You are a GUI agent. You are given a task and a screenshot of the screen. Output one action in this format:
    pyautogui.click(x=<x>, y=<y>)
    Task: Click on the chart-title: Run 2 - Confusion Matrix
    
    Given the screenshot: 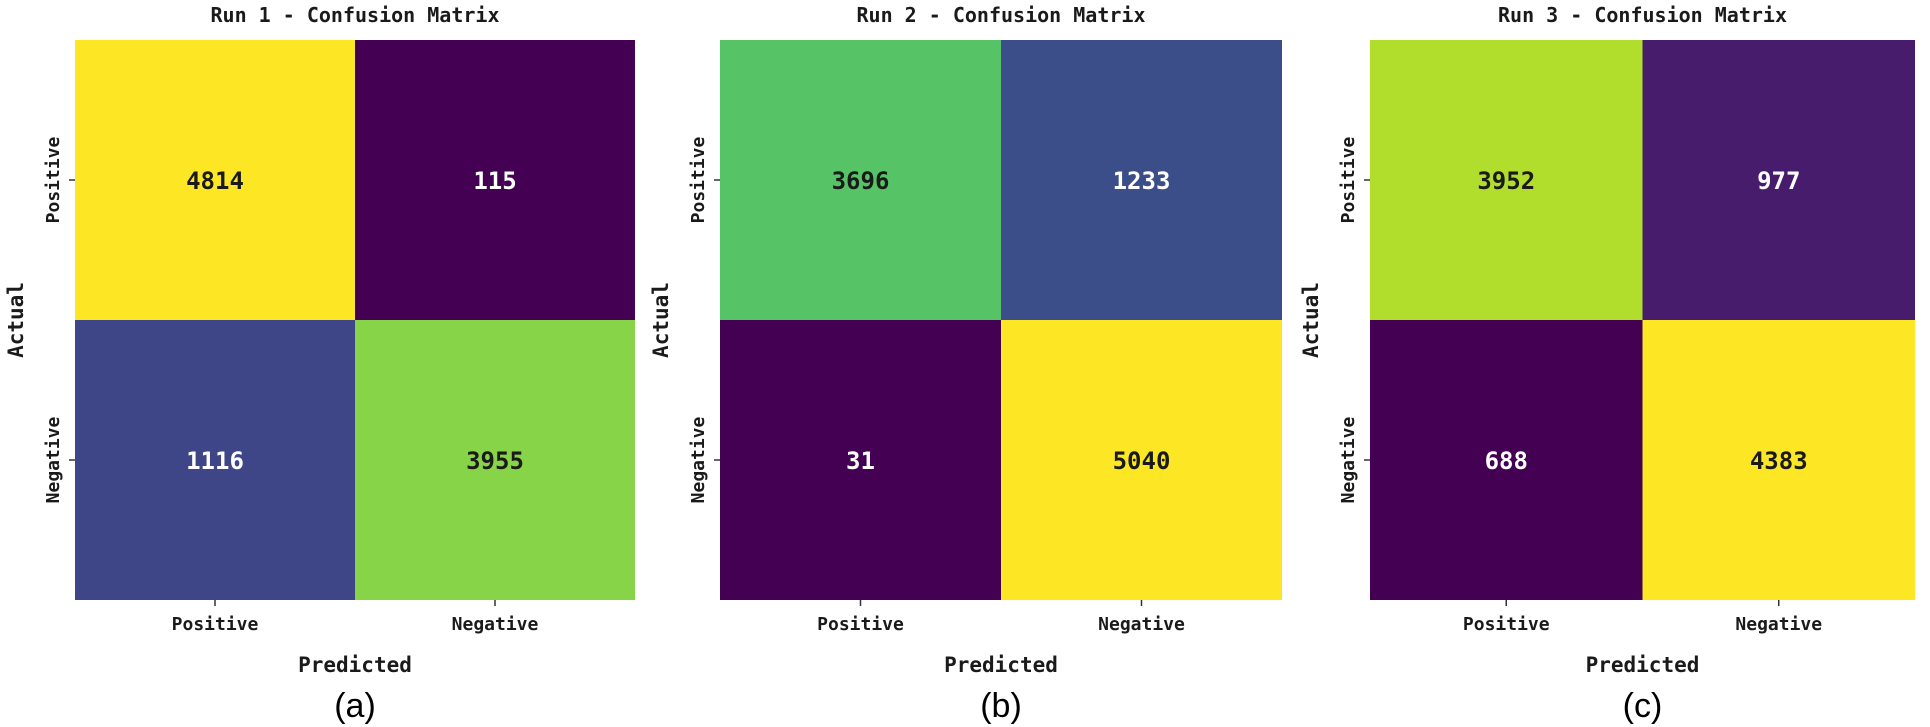 What is the action you would take?
    pyautogui.click(x=1001, y=15)
    